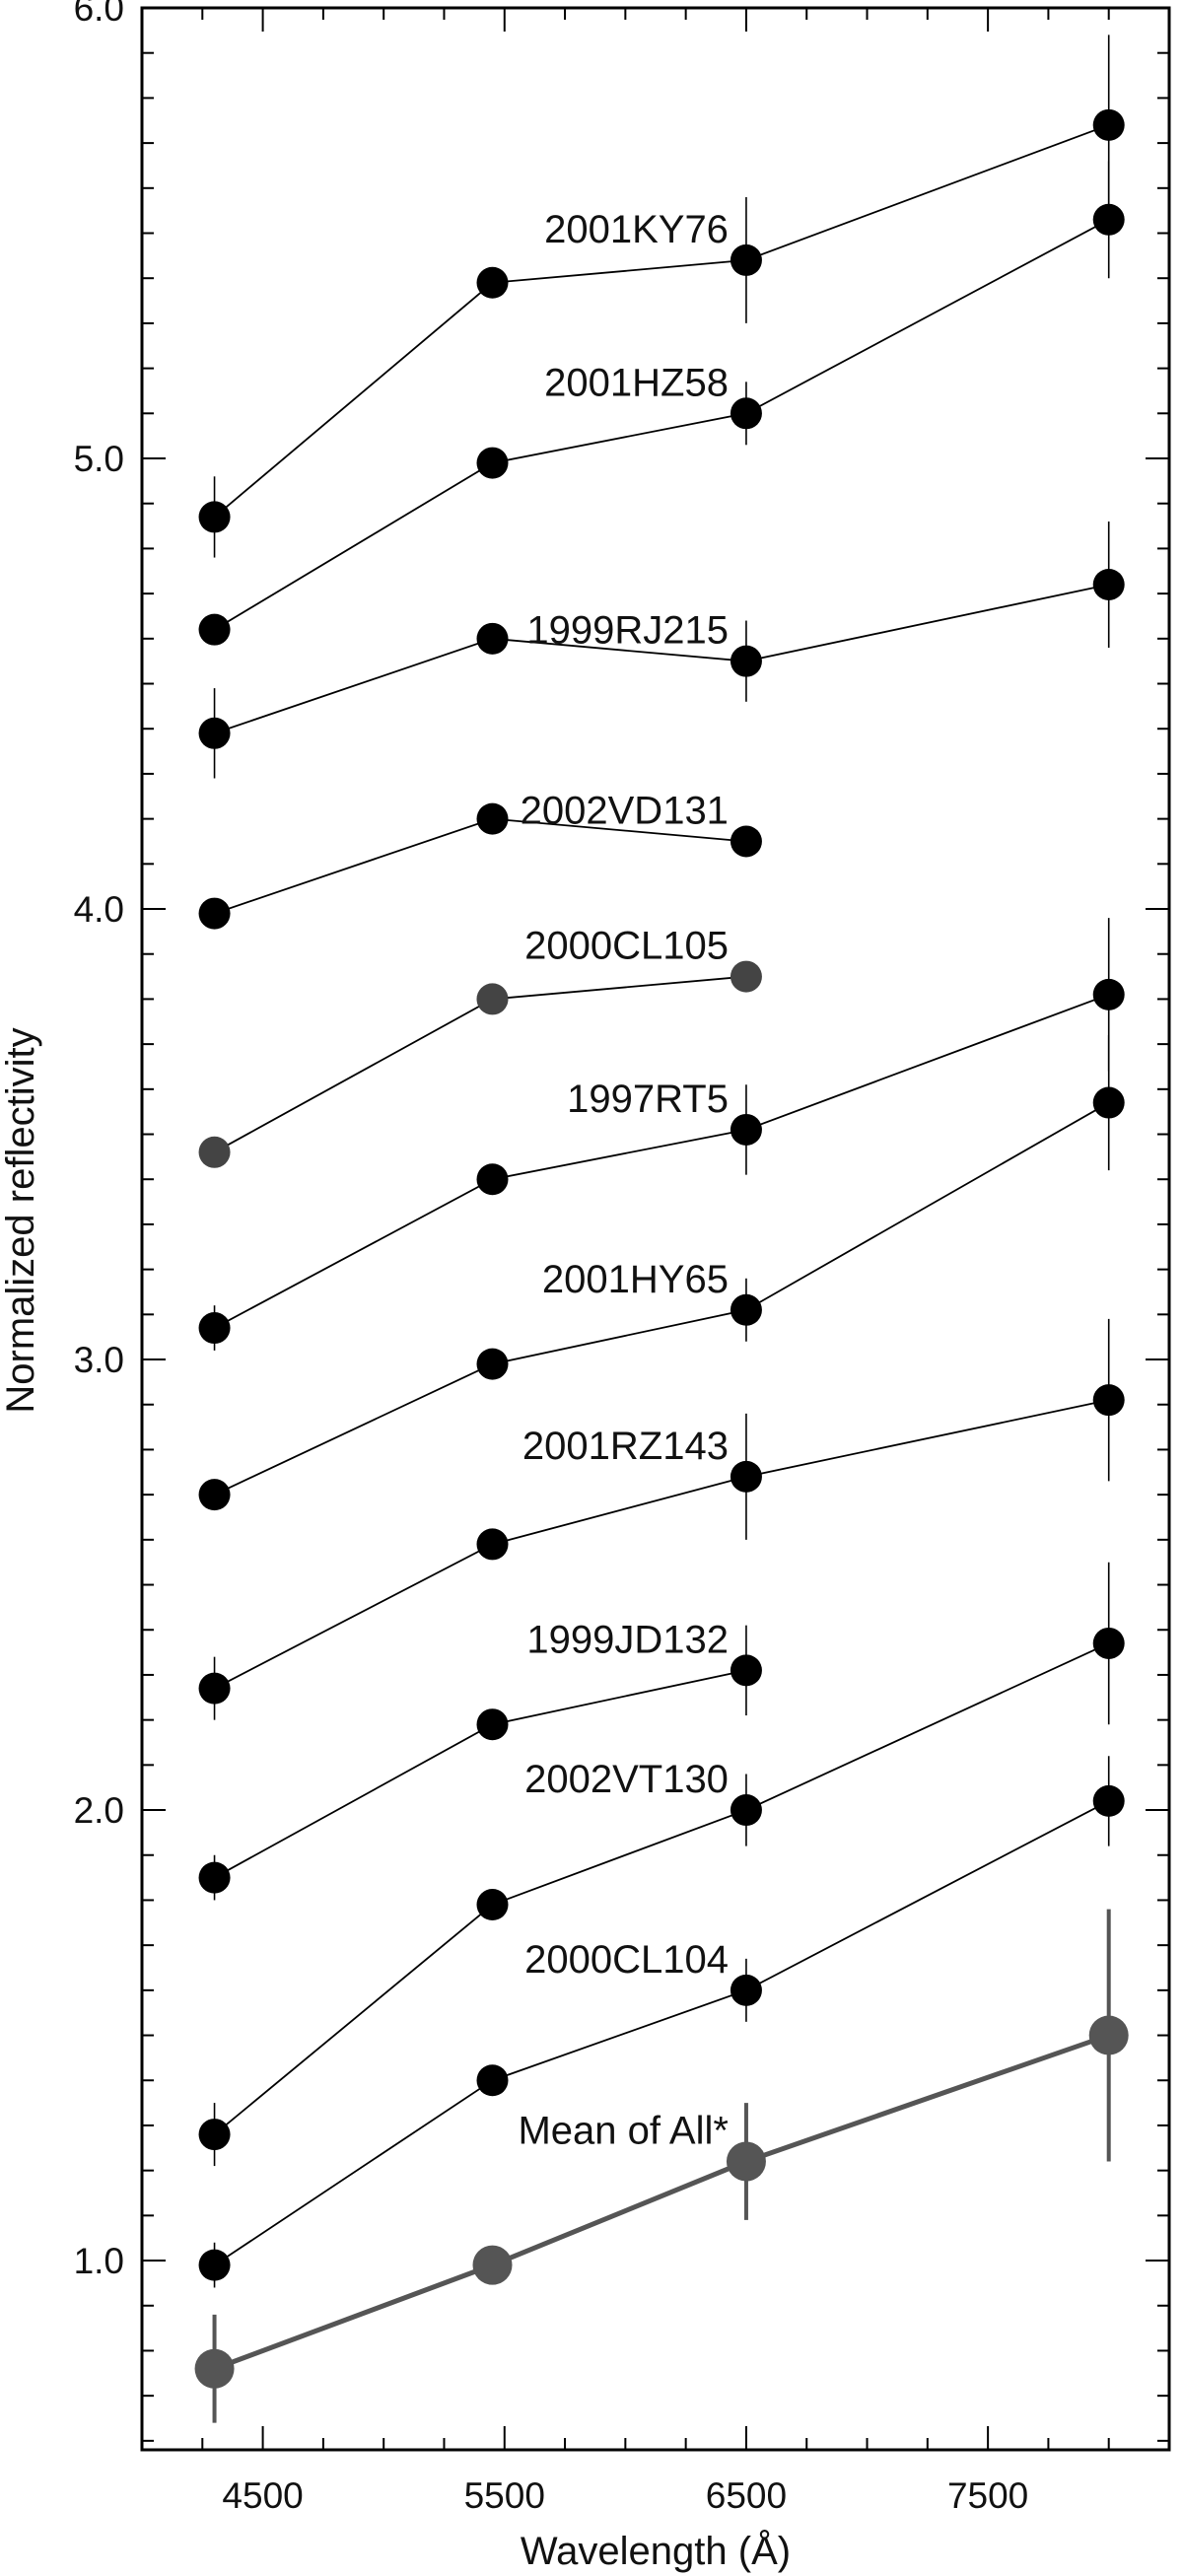 This screenshot has width=1183, height=2576. What do you see at coordinates (625, 1446) in the screenshot?
I see `series-label: 2001RZ143` at bounding box center [625, 1446].